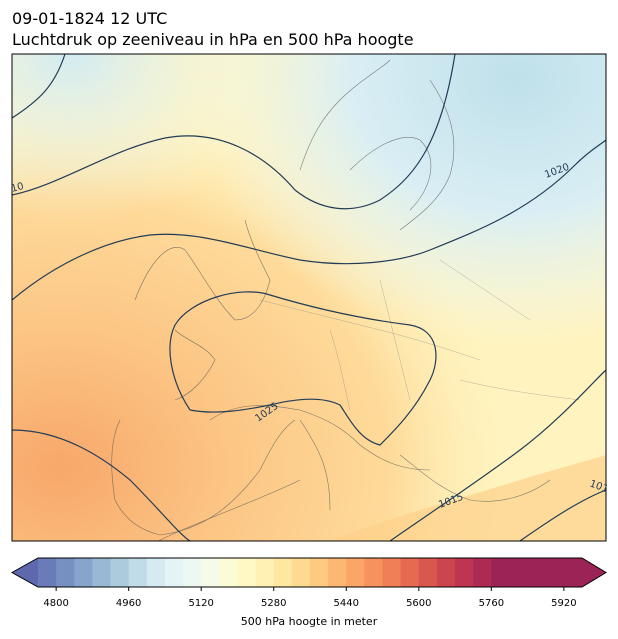 Image resolution: width=618 pixels, height=639 pixels. What do you see at coordinates (201, 603) in the screenshot?
I see `colorbar-tick-label: 5120` at bounding box center [201, 603].